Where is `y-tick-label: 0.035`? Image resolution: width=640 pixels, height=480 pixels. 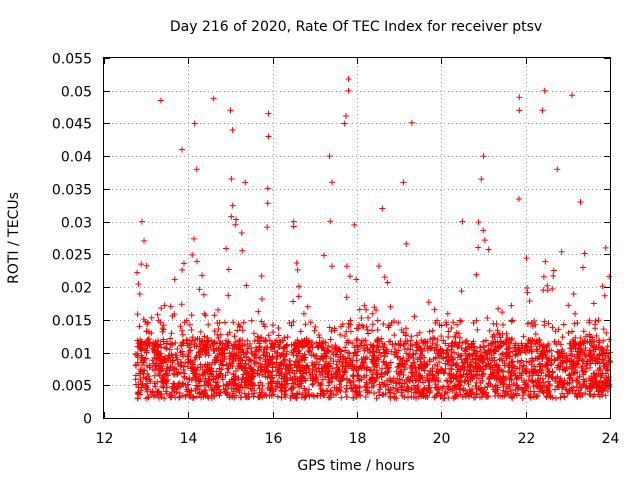
y-tick-label: 0.035 is located at coordinates (72, 191).